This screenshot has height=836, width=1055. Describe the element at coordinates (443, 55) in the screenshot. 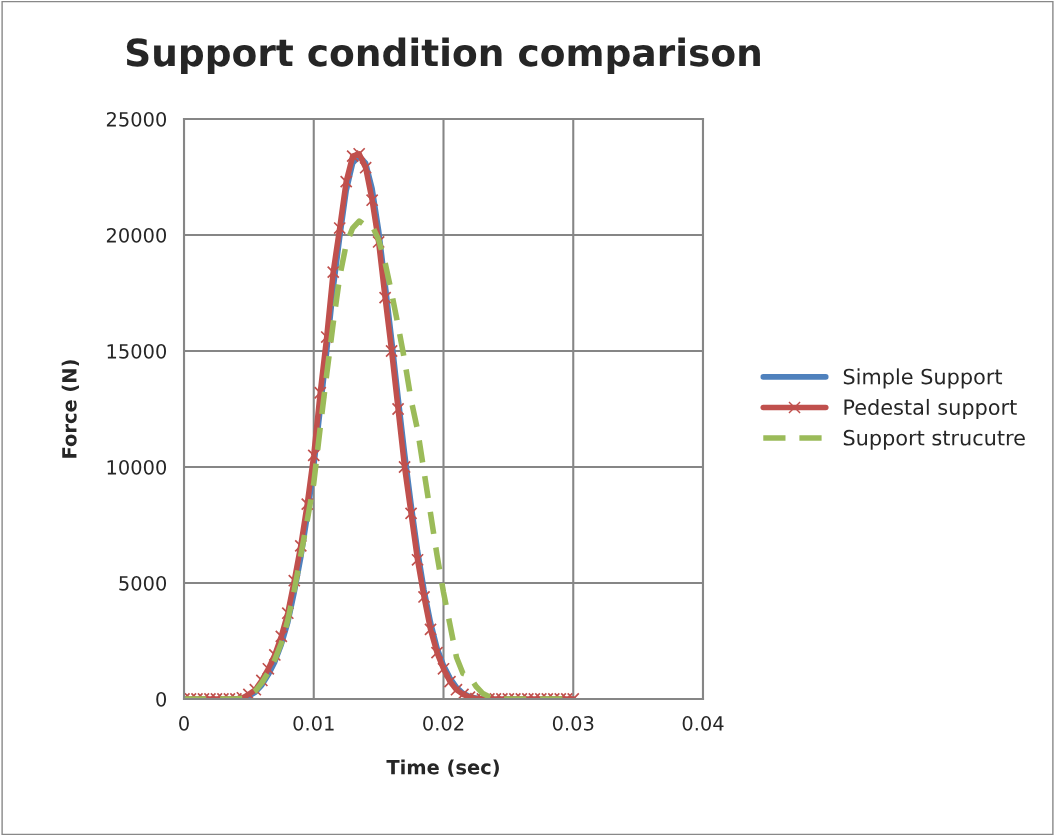

I see `chart-title: Support condition comparison` at that location.